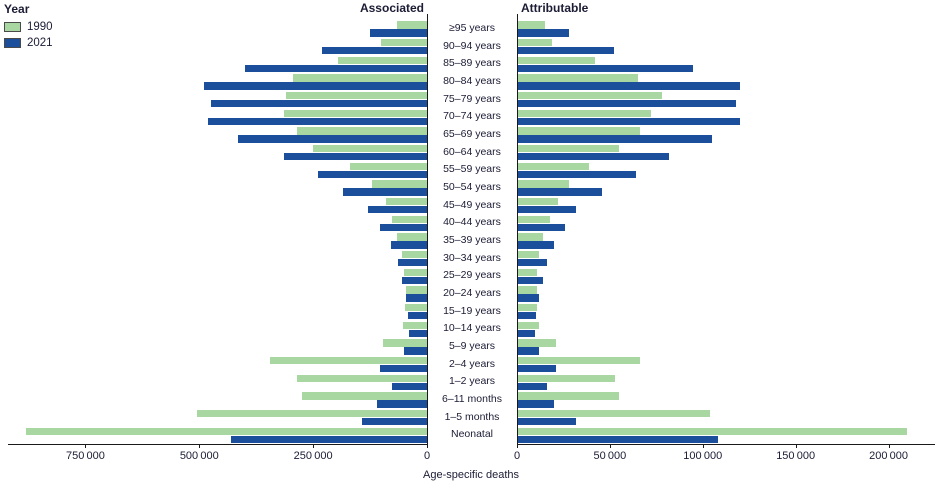 The height and width of the screenshot is (488, 942). I want to click on age-label: 70–74 years, so click(472, 116).